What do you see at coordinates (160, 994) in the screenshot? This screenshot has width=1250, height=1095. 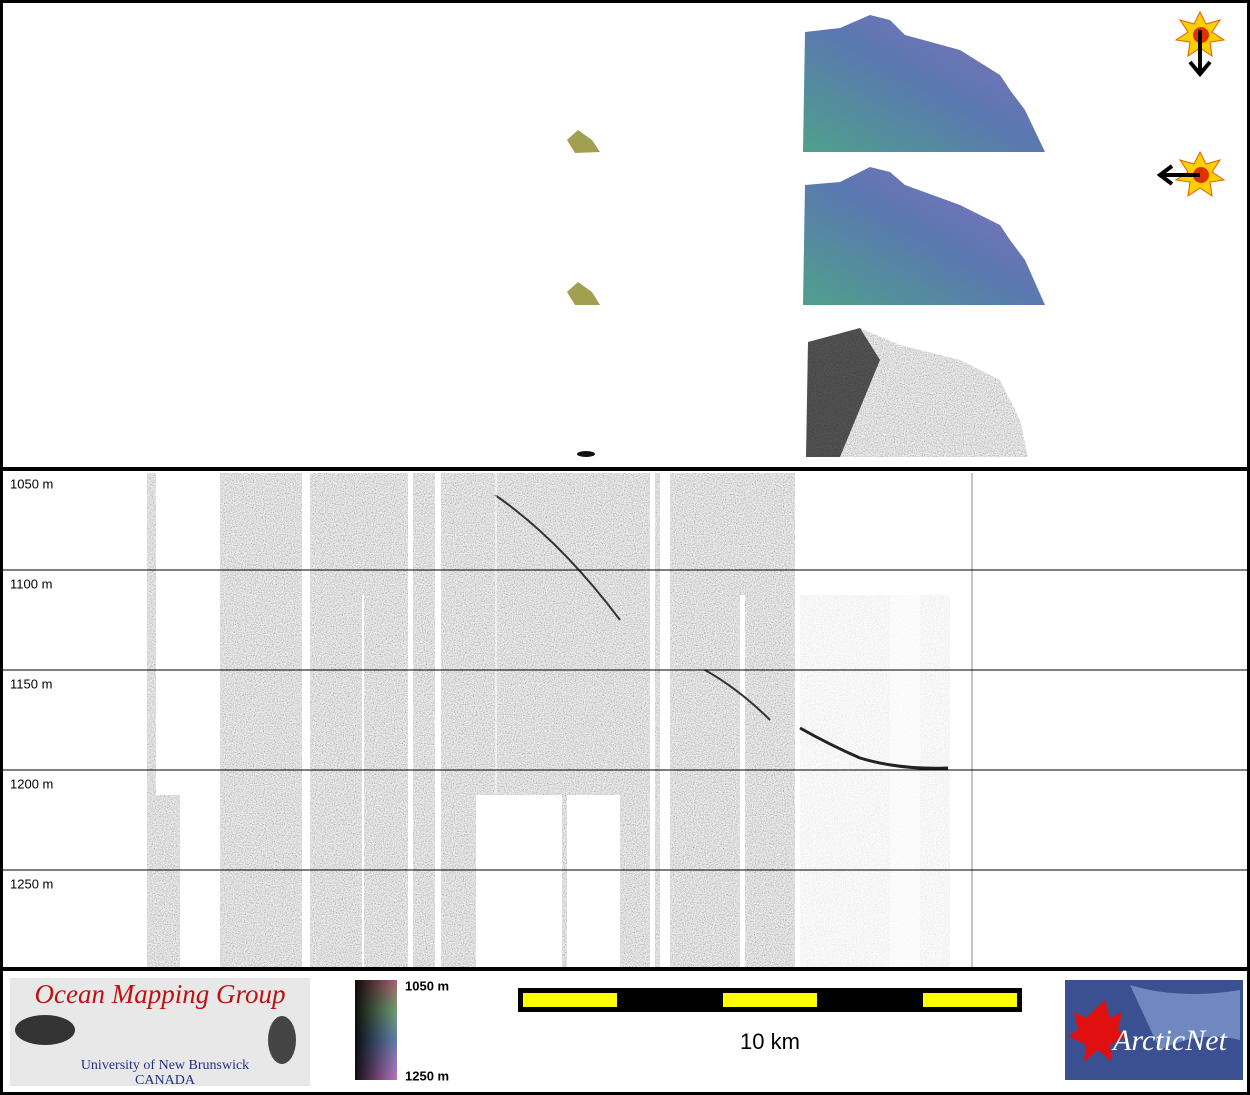 I see `logo-title: Ocean Mapping Group` at bounding box center [160, 994].